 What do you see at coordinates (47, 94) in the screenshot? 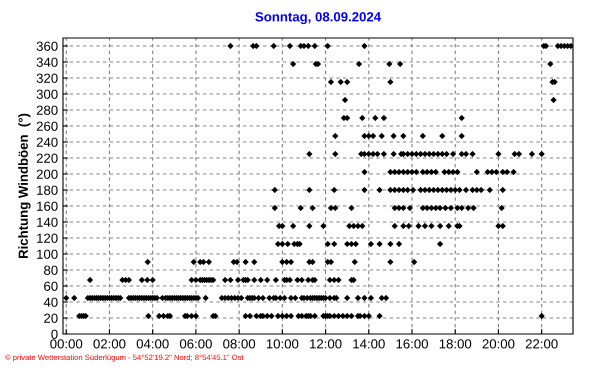
I see `y-tick-label: 300` at bounding box center [47, 94].